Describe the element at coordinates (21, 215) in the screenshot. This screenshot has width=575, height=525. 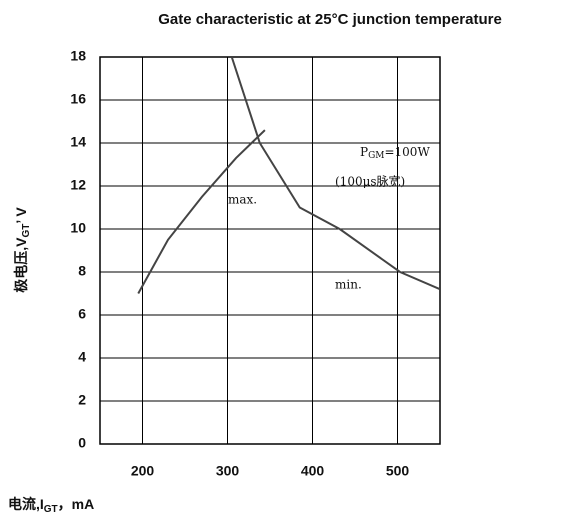
I see `y-label-part: ’ V` at that location.